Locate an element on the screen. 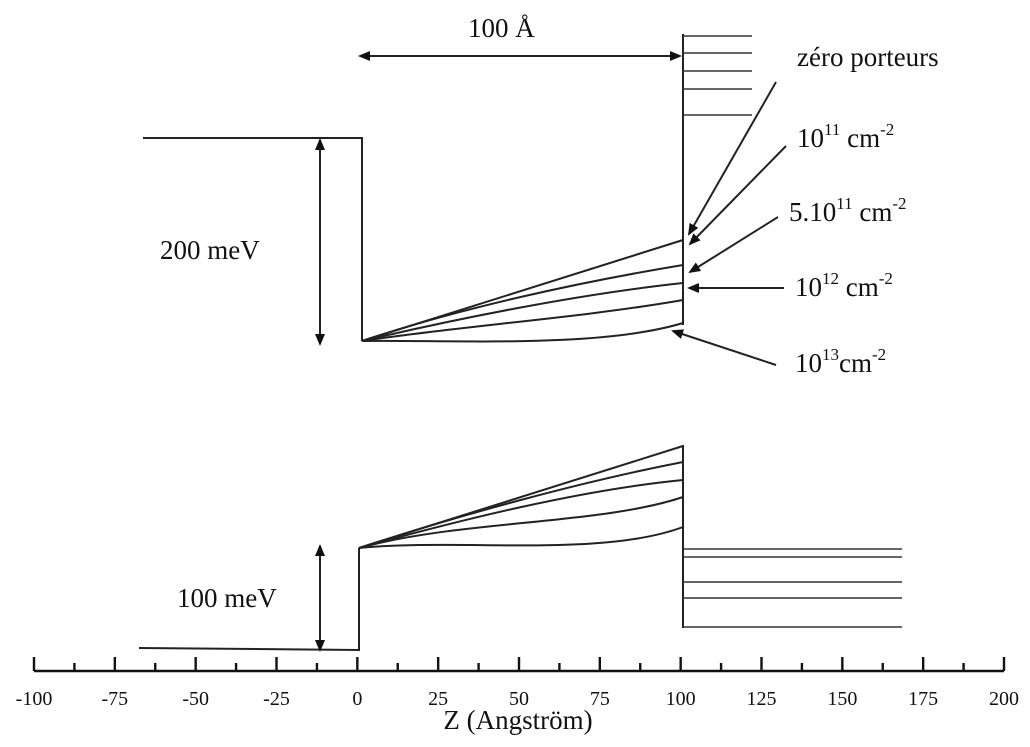  curve-1e11 is located at coordinates (522, 303).